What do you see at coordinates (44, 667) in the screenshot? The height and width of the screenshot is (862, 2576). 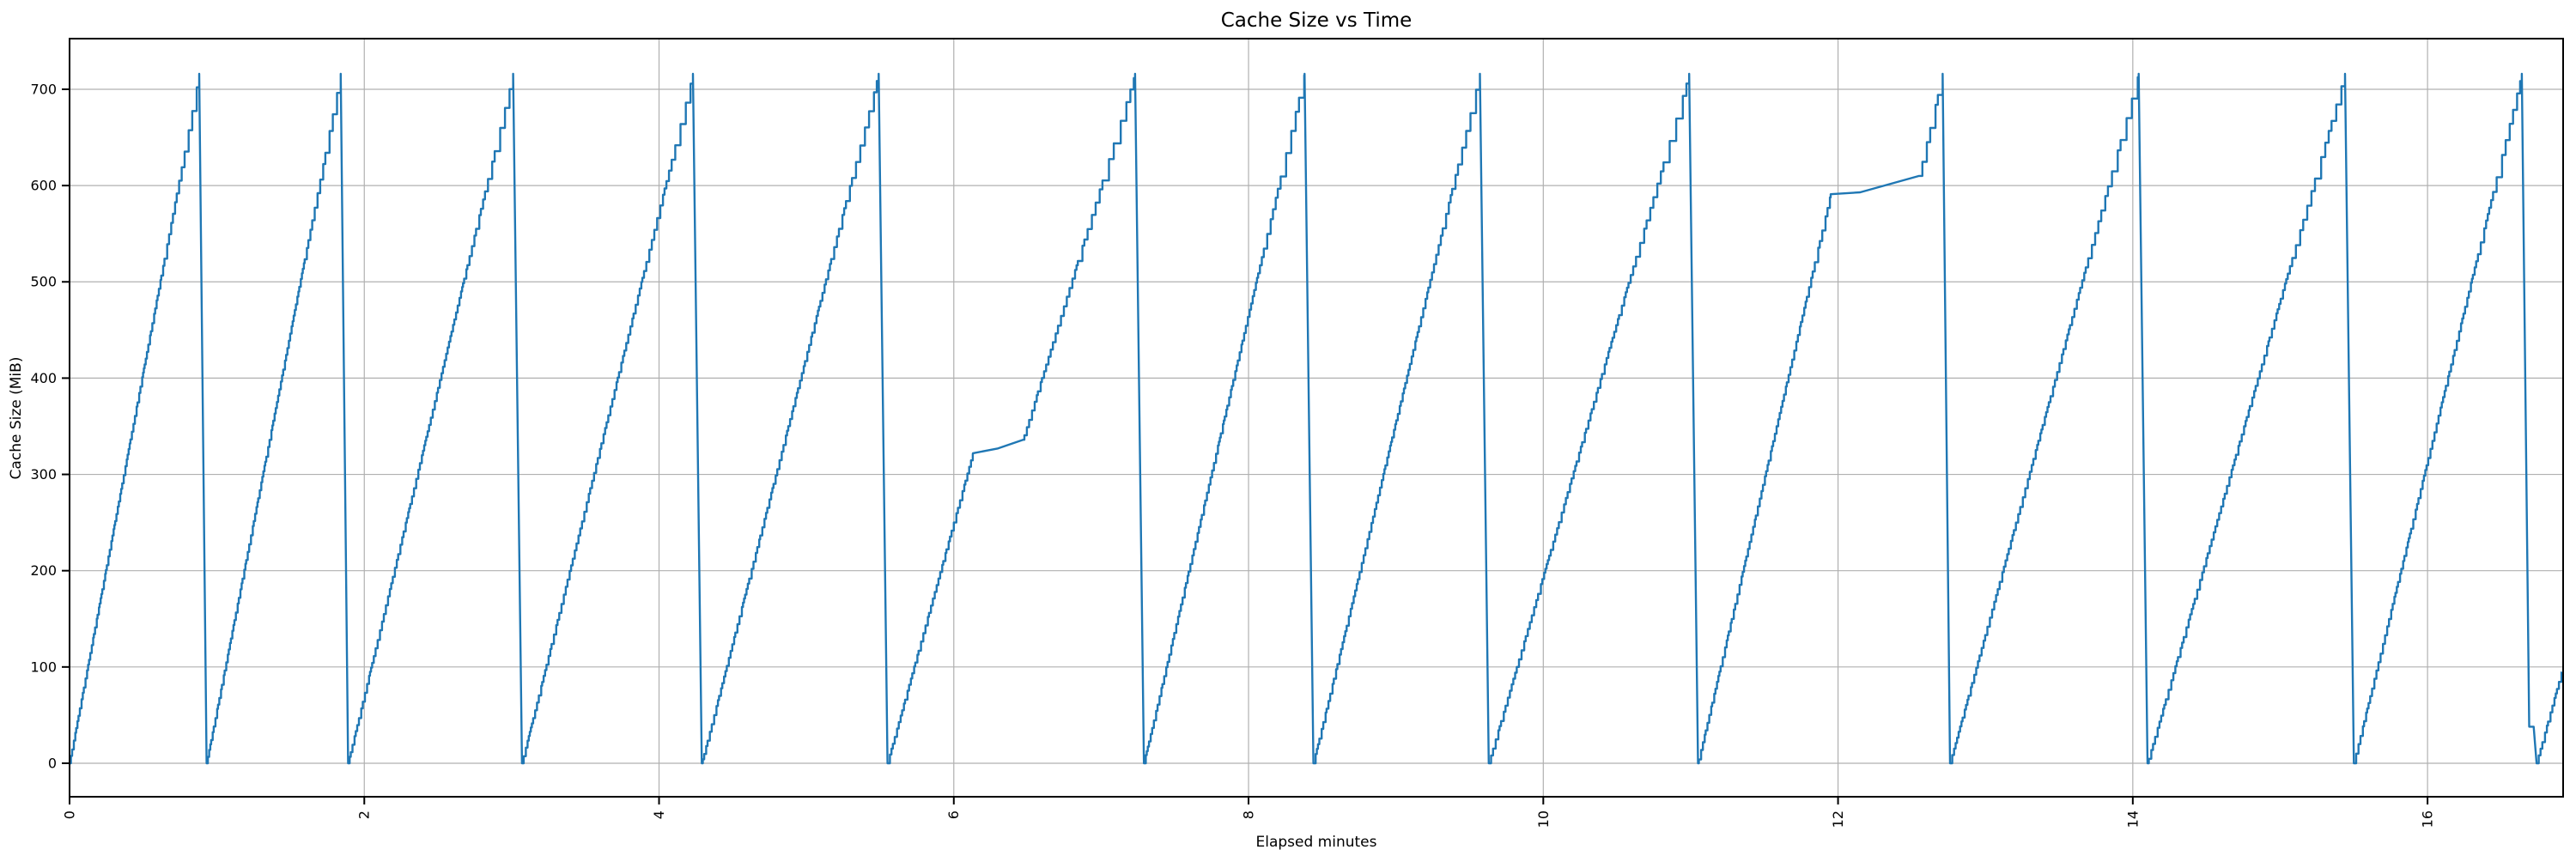 I see `y-tick-label: 100` at bounding box center [44, 667].